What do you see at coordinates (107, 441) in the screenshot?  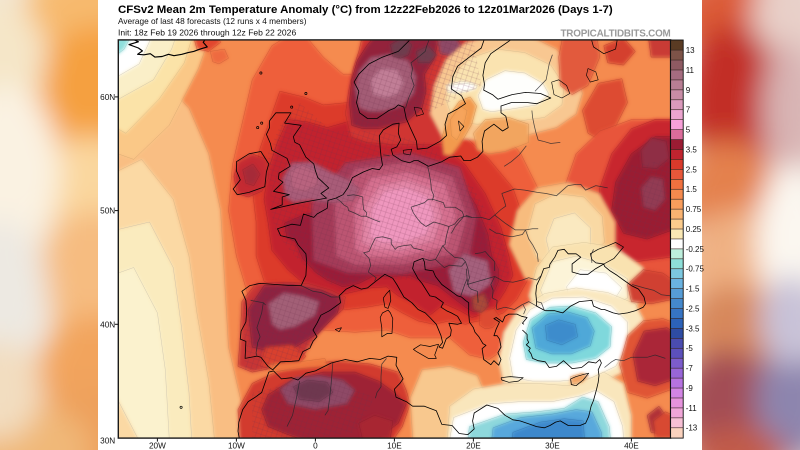 I see `svg-text: 30N` at bounding box center [107, 441].